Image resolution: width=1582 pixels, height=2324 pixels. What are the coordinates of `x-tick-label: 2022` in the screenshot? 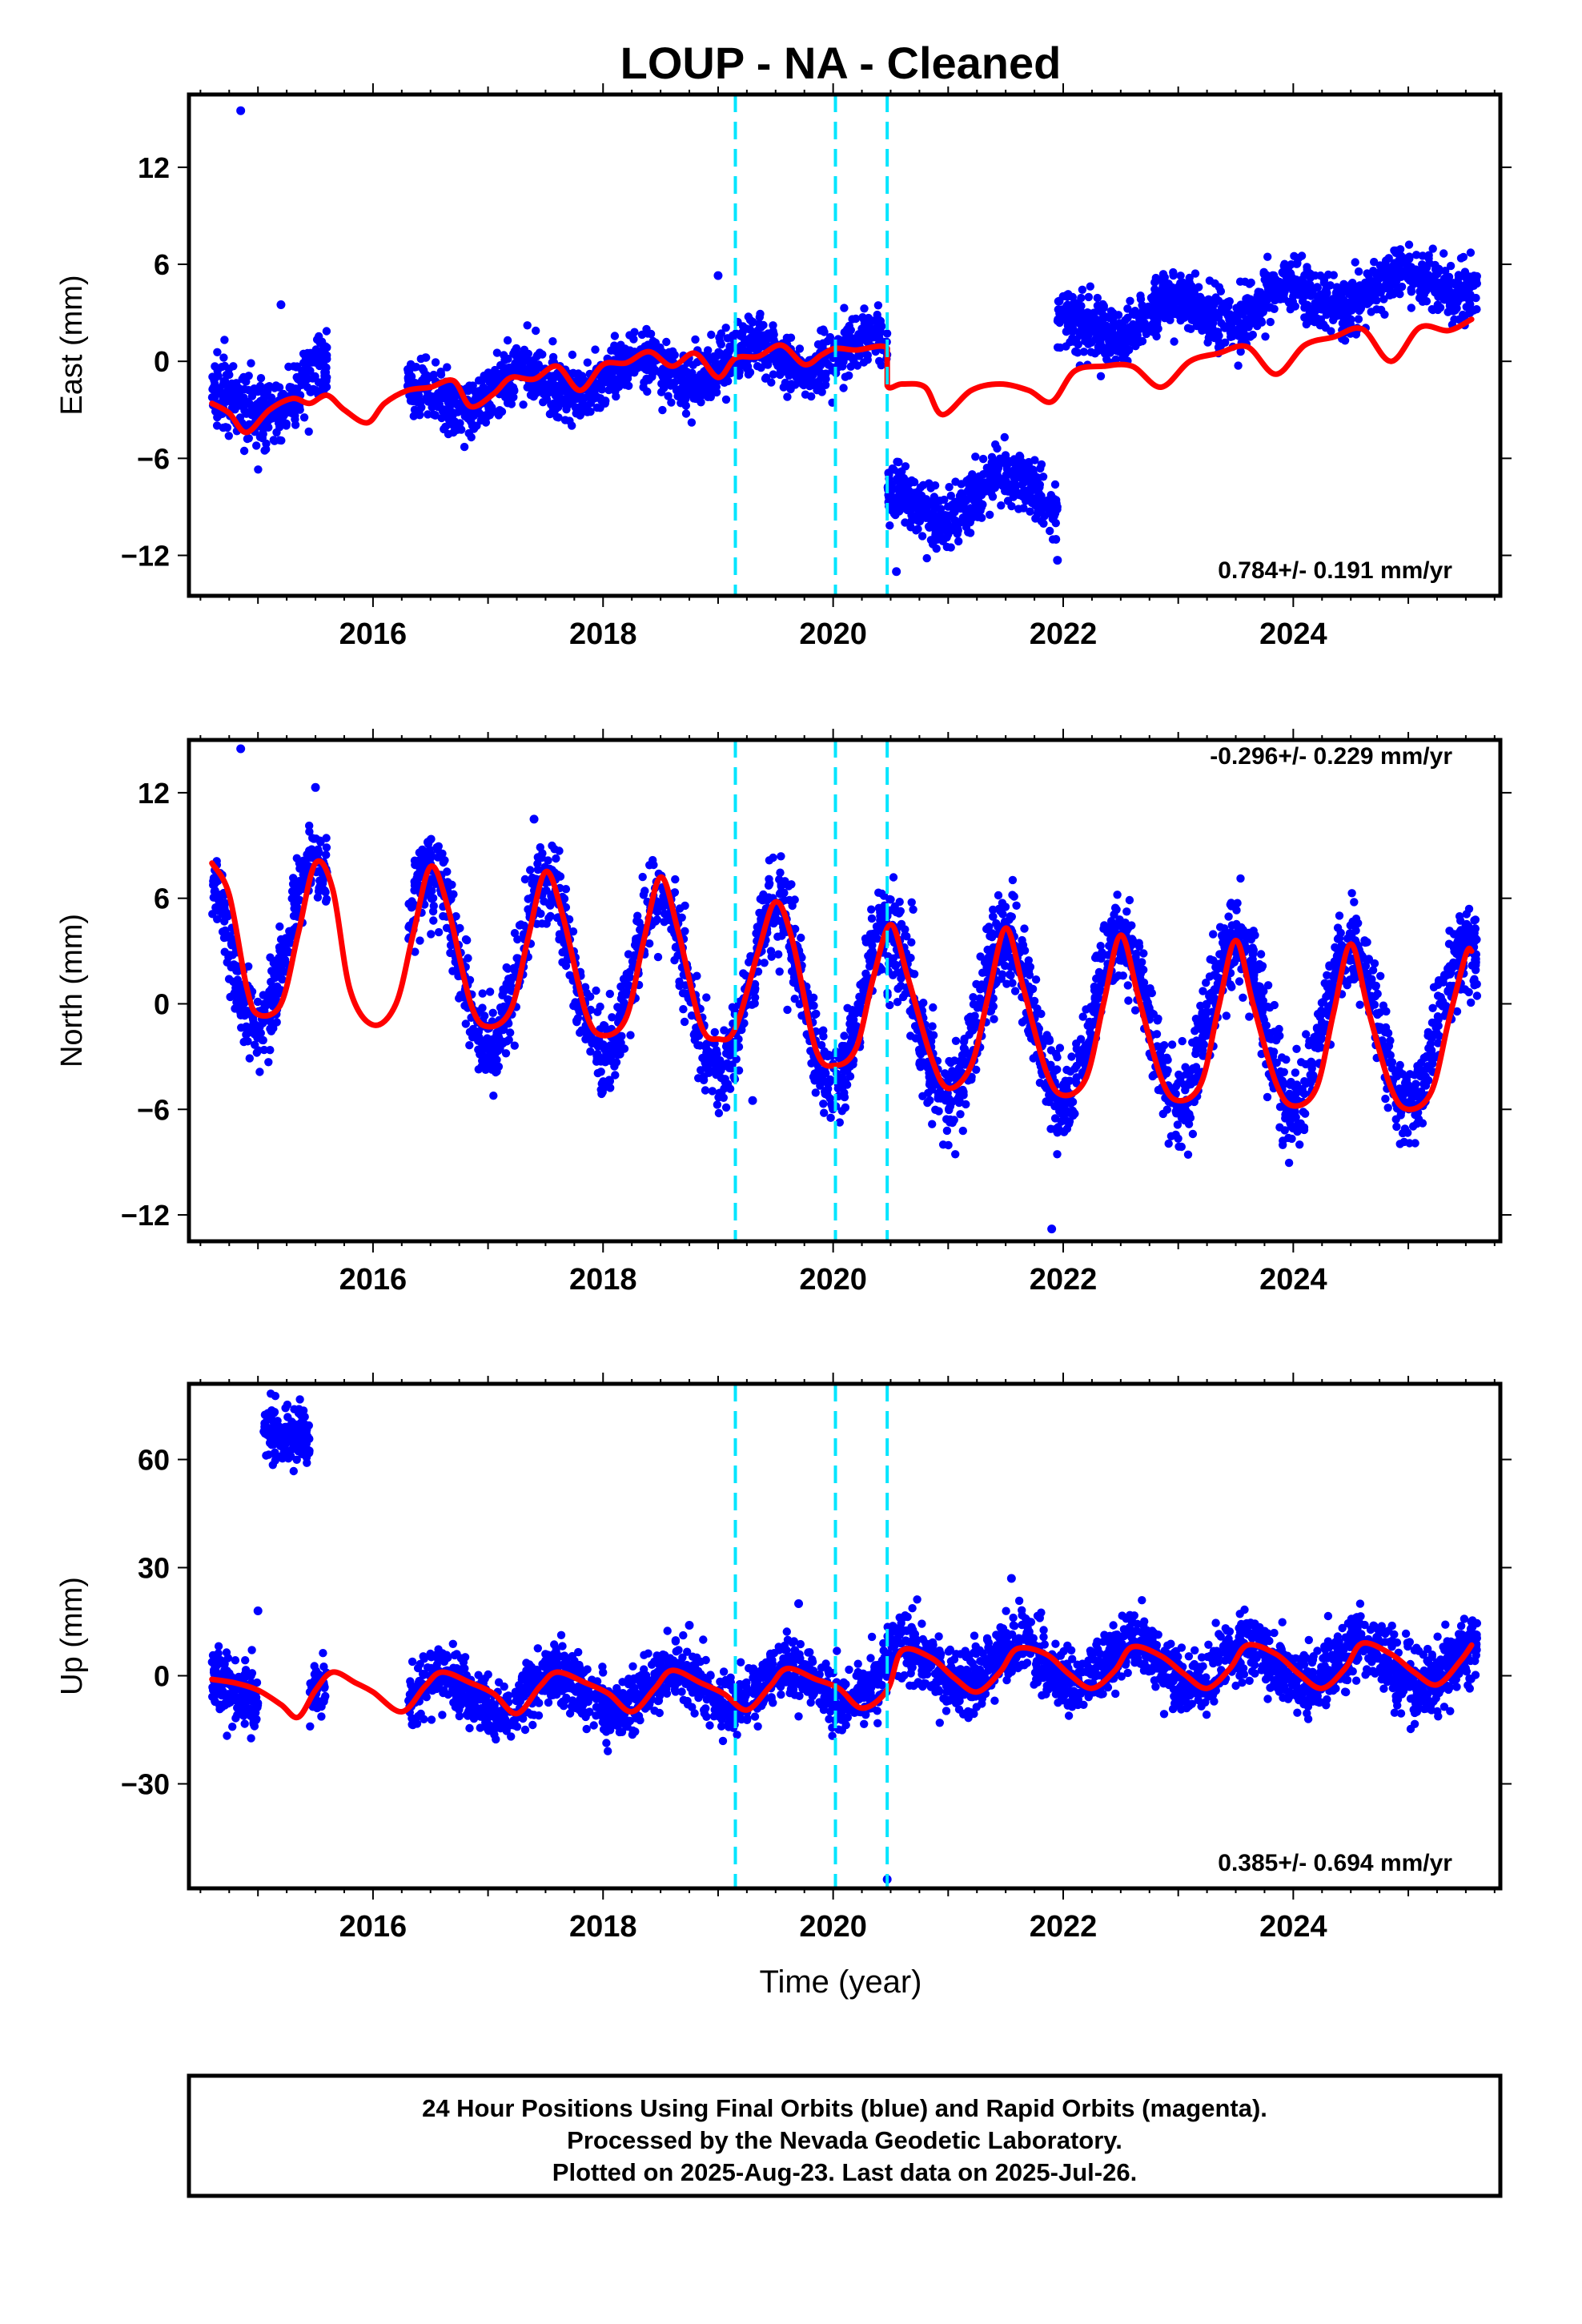 It's located at (1064, 634).